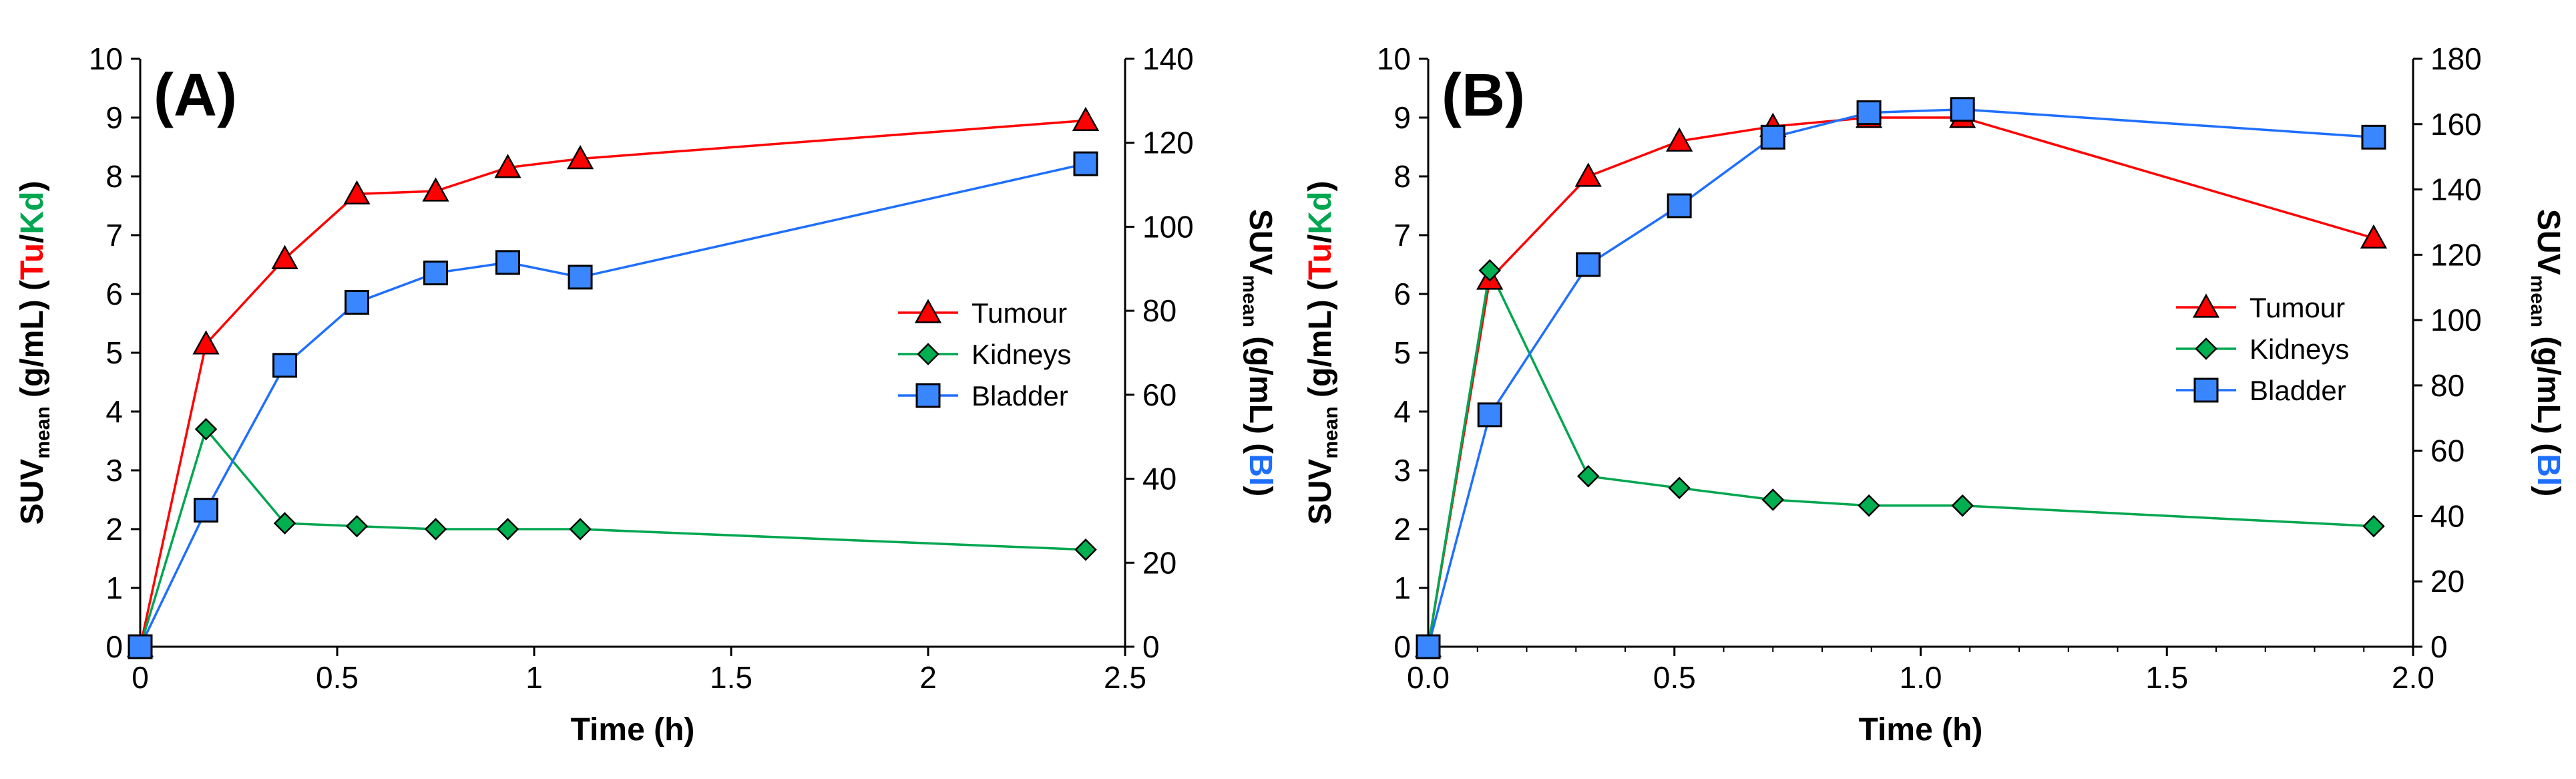 The width and height of the screenshot is (2576, 779). What do you see at coordinates (1484, 96) in the screenshot?
I see `panel-label: (B)` at bounding box center [1484, 96].